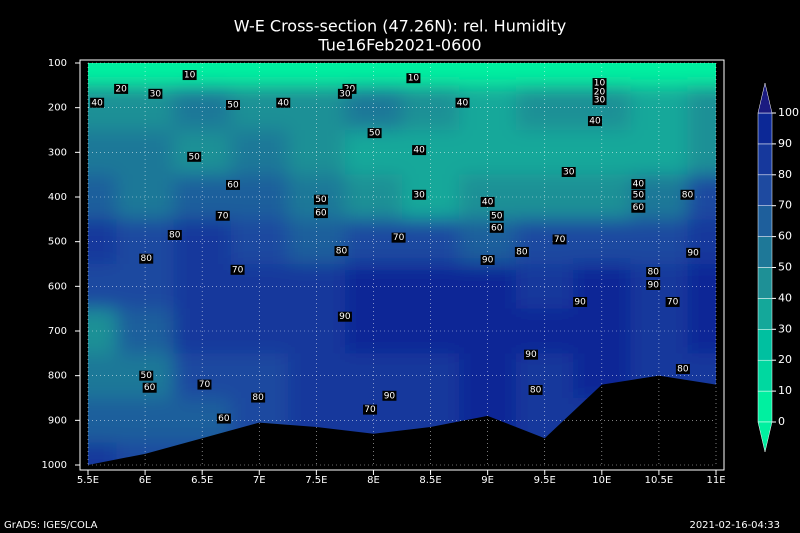 Image resolution: width=800 pixels, height=533 pixels. Describe the element at coordinates (601, 480) in the screenshot. I see `x-tick-label: 10E` at that location.